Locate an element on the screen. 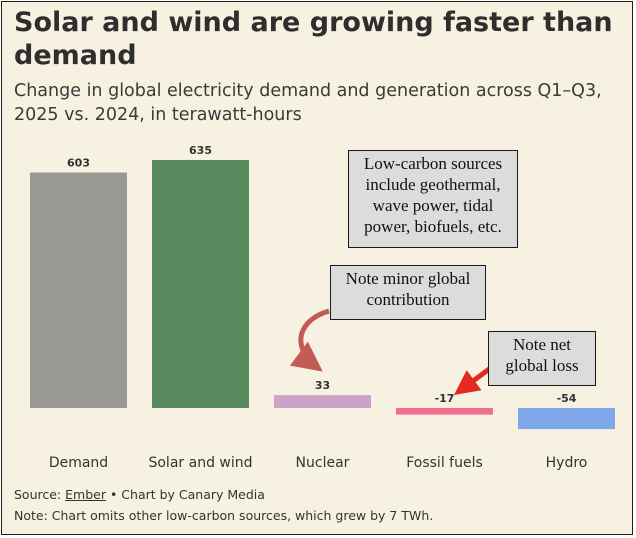  fossil-note-arrow is located at coordinates (473, 379).